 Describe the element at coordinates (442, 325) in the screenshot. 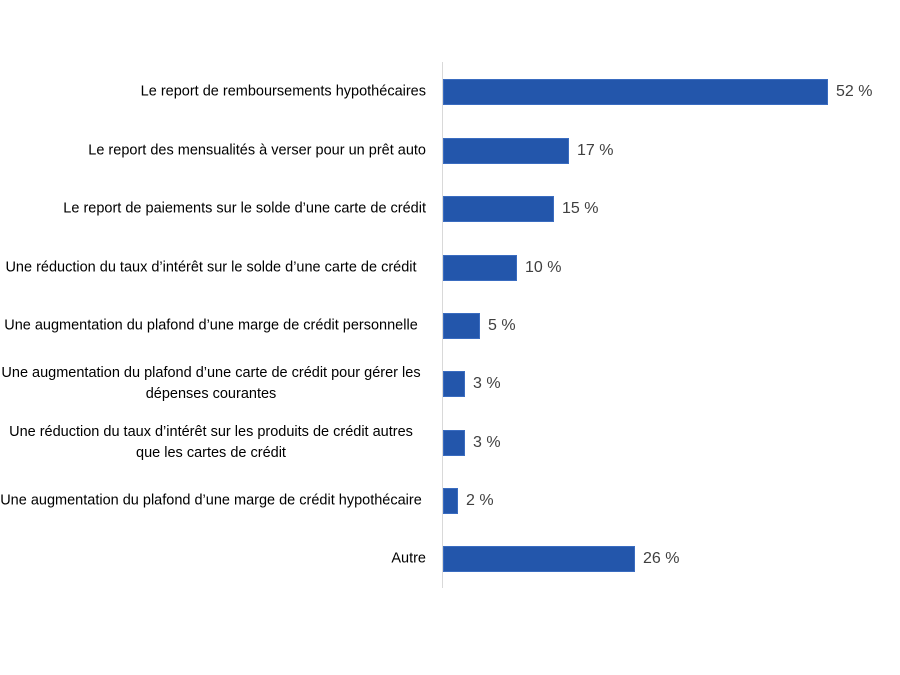

I see `category-axis-line` at that location.